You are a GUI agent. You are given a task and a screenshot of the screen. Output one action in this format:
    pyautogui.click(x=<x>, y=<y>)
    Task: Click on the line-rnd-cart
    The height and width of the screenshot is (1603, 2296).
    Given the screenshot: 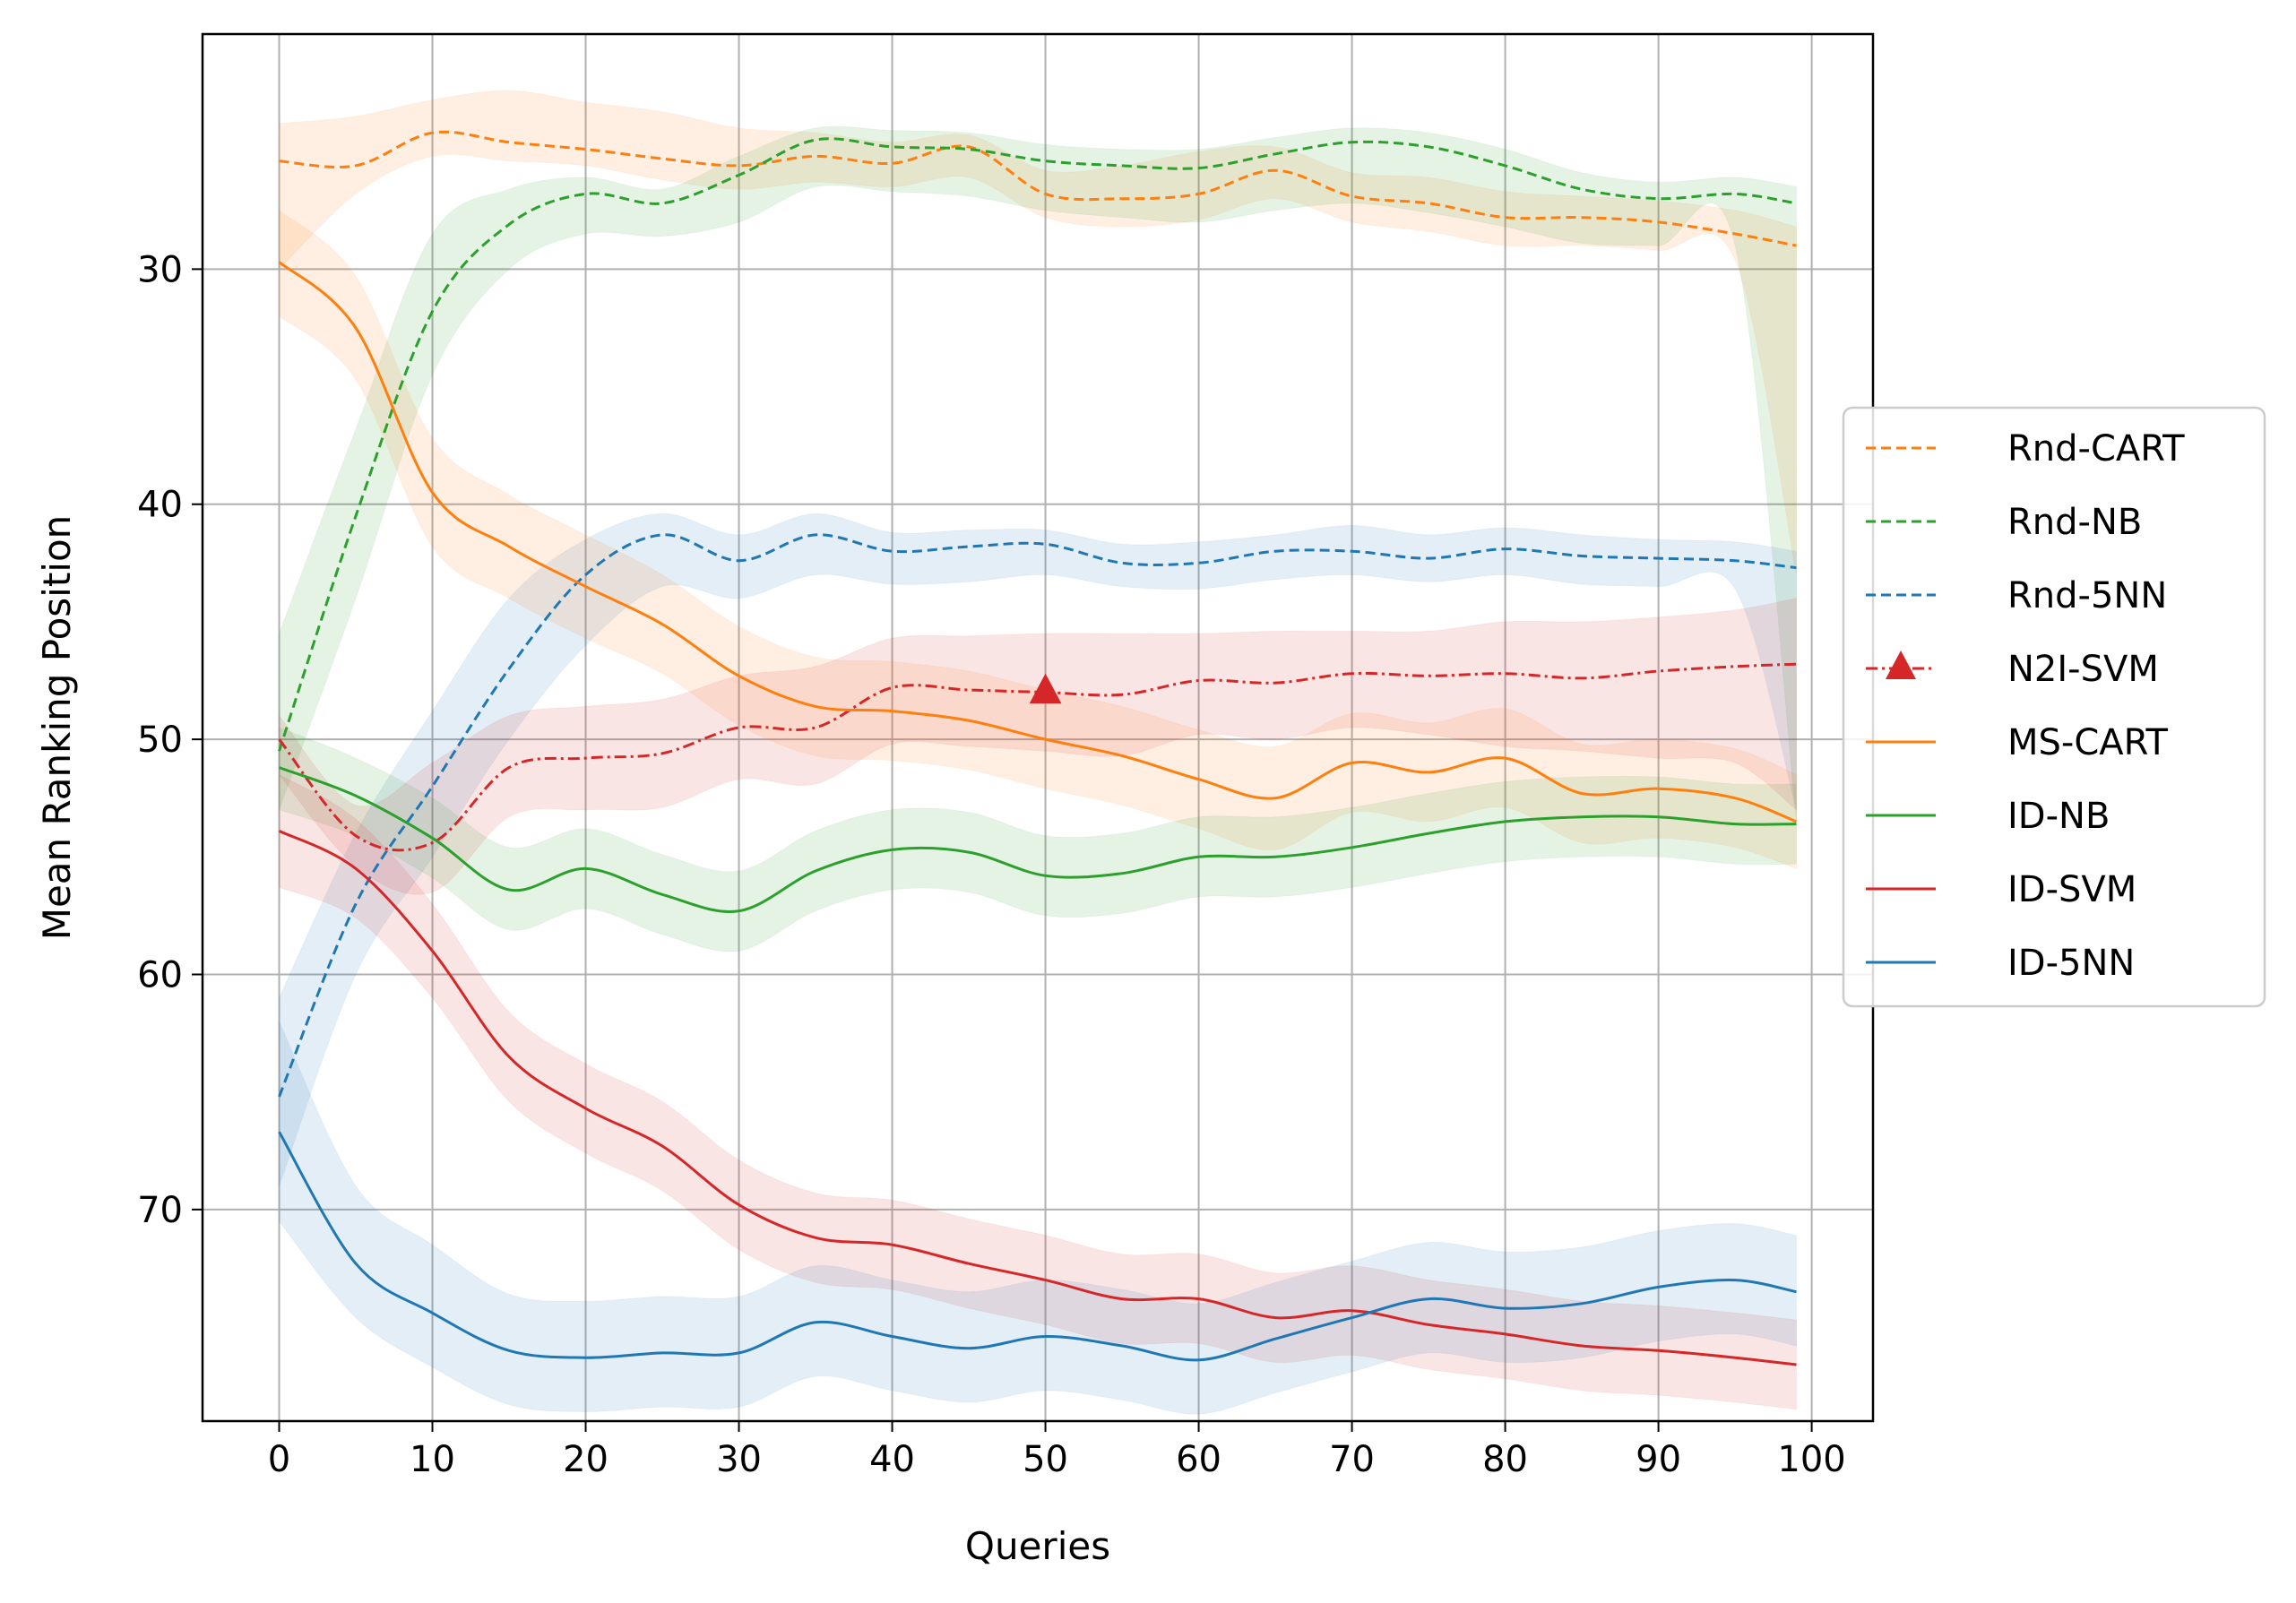 What is the action you would take?
    pyautogui.click(x=1038, y=188)
    